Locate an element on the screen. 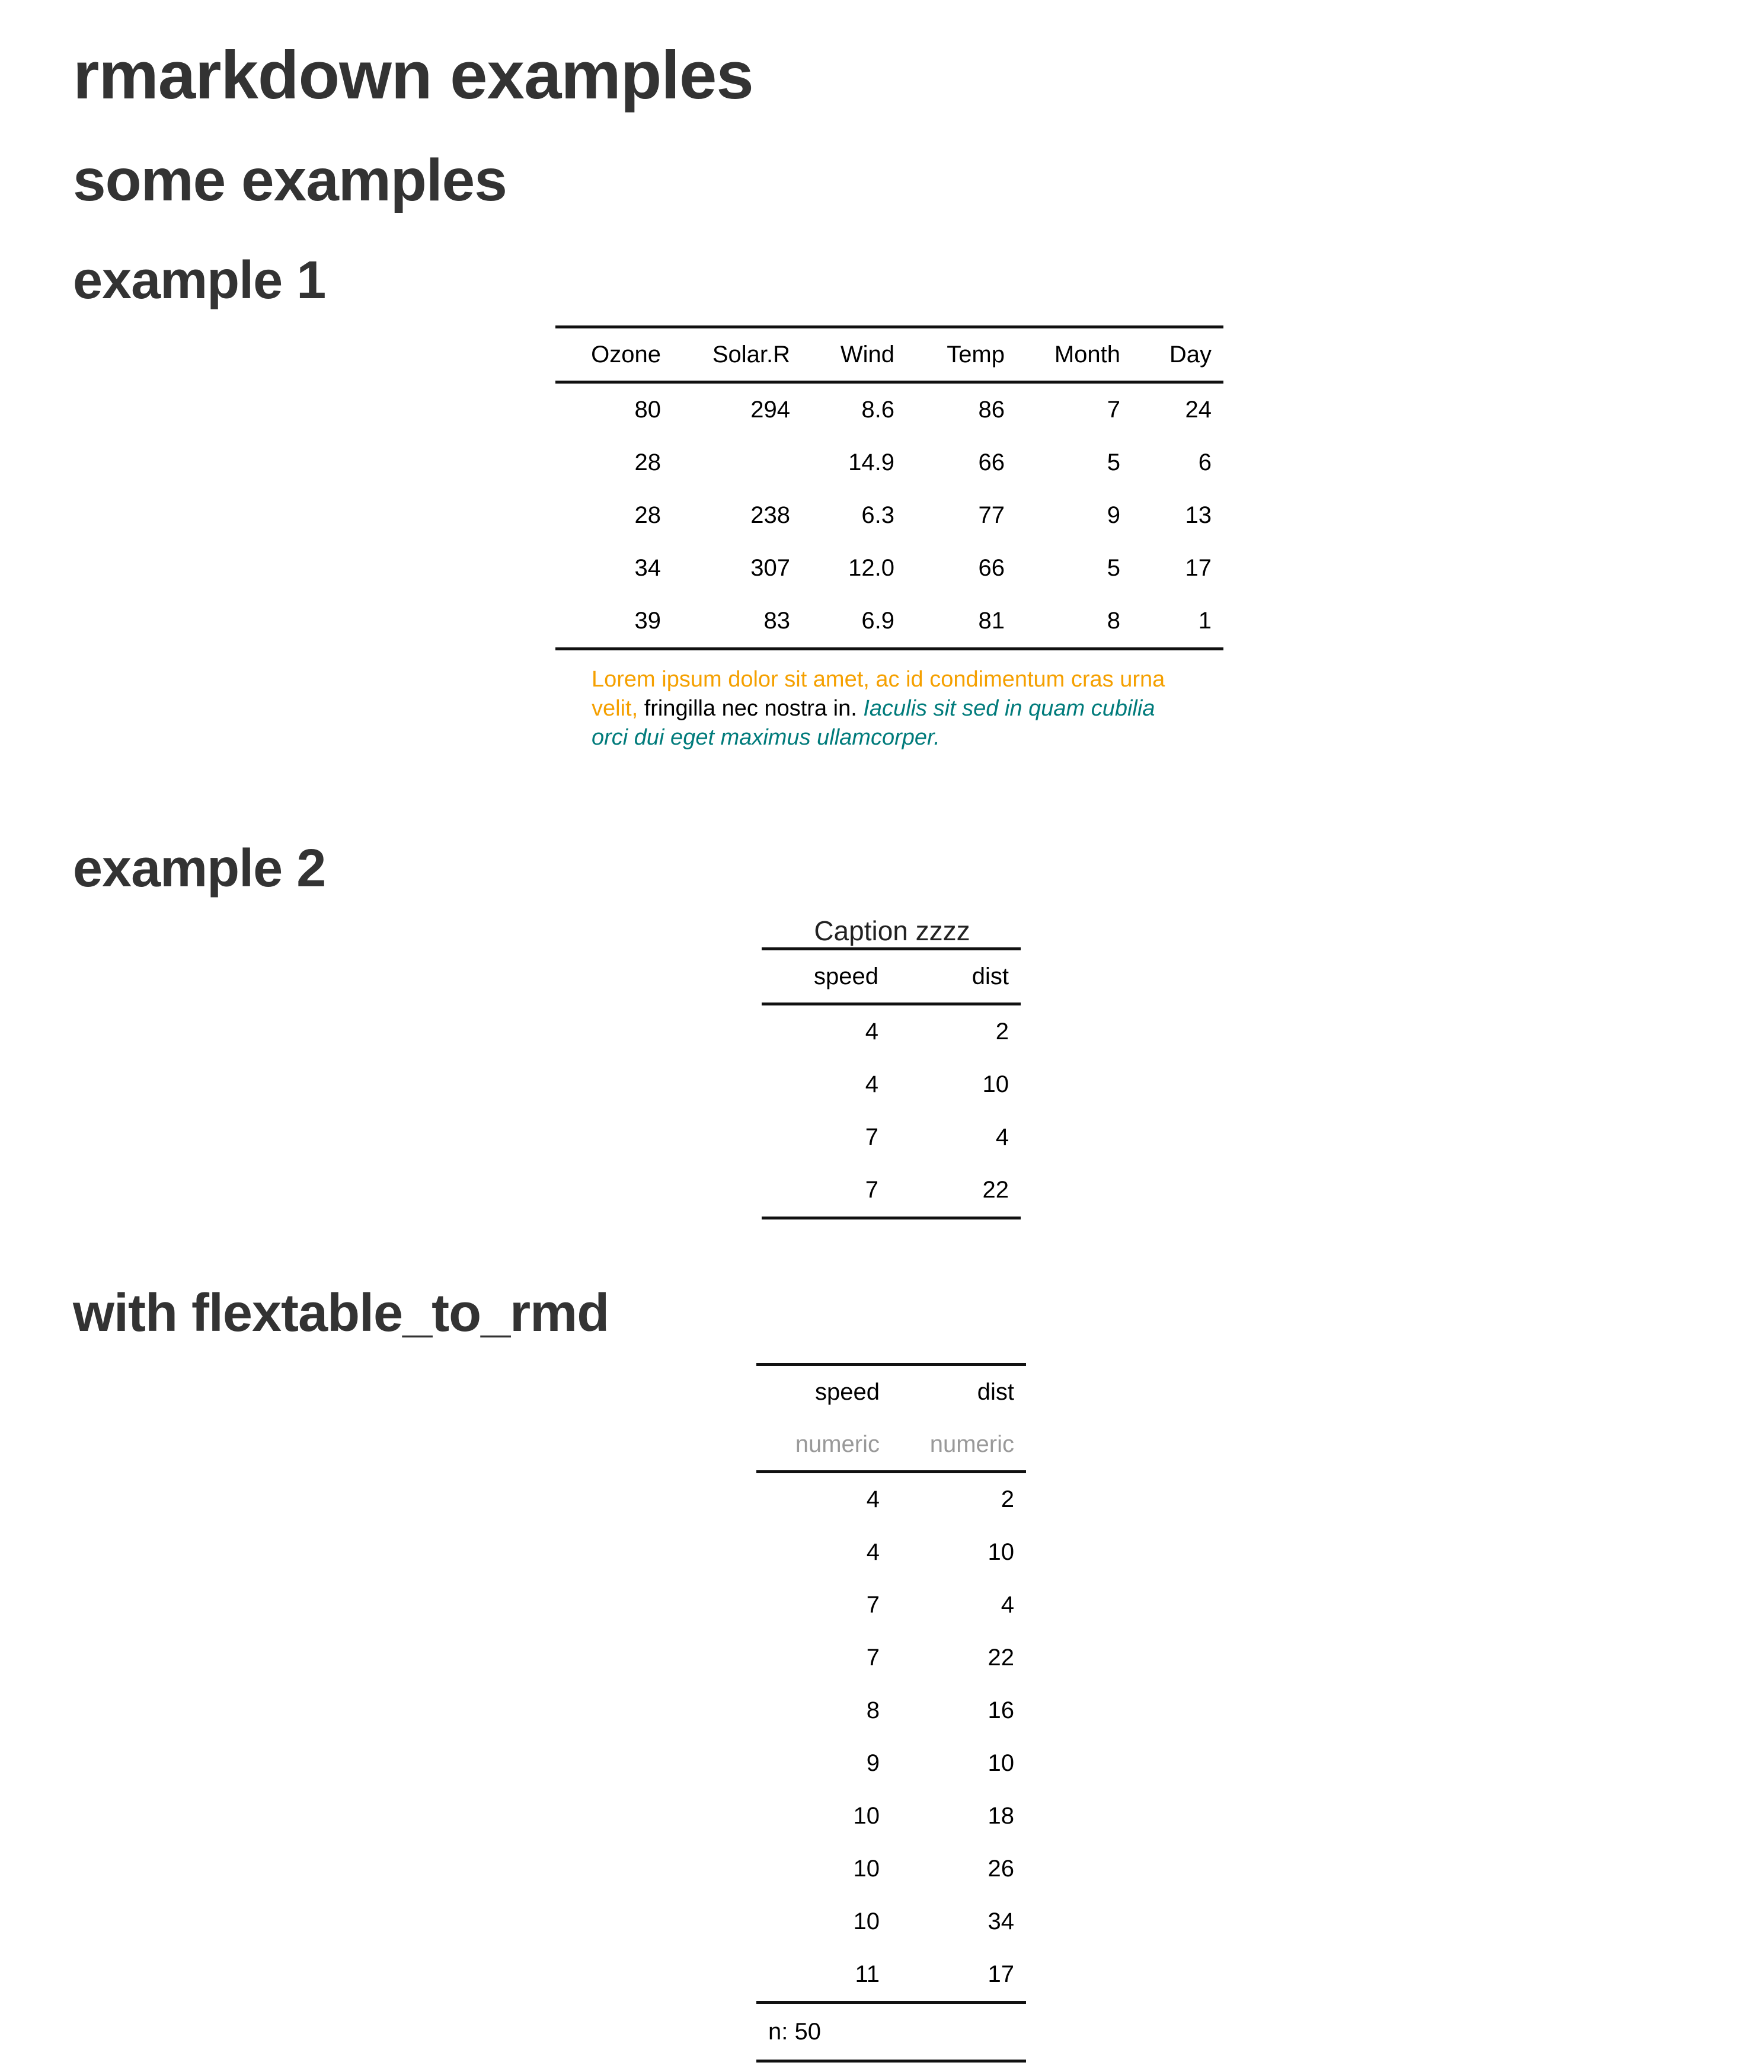 The image size is (1764, 2072). table-cell: 39 is located at coordinates (648, 621).